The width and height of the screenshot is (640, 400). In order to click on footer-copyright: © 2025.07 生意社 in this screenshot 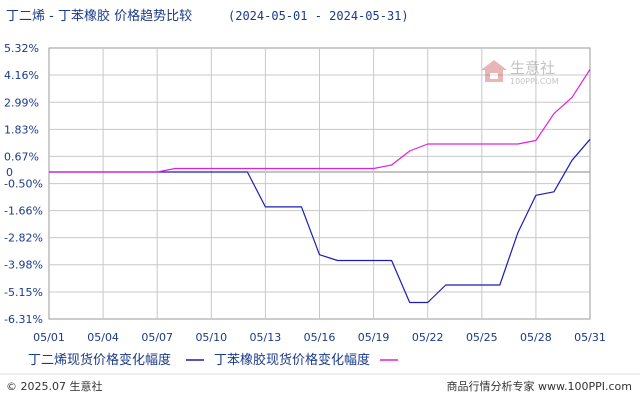, I will do `click(54, 386)`.